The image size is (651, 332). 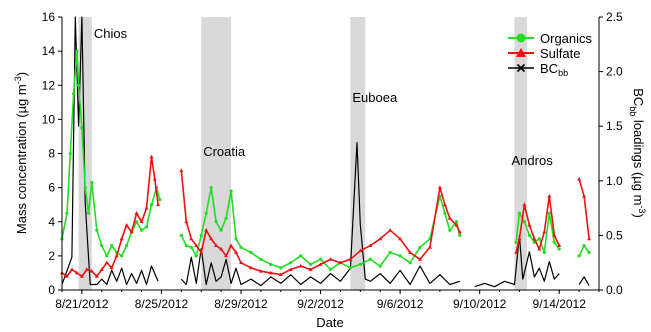 What do you see at coordinates (521, 52) in the screenshot?
I see `legend-marker-sulfate` at bounding box center [521, 52].